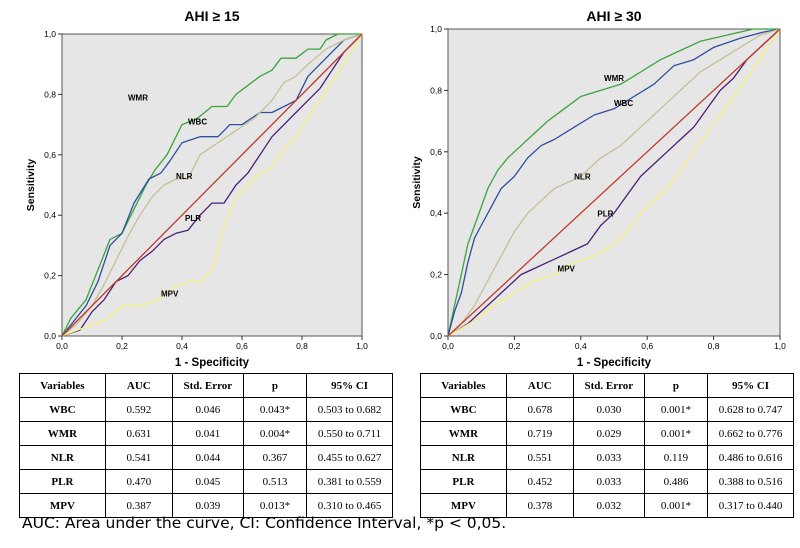 The height and width of the screenshot is (548, 800). I want to click on table-row: NLR 0.541 0.044 0.367 0.455 to 0.627, so click(206, 457).